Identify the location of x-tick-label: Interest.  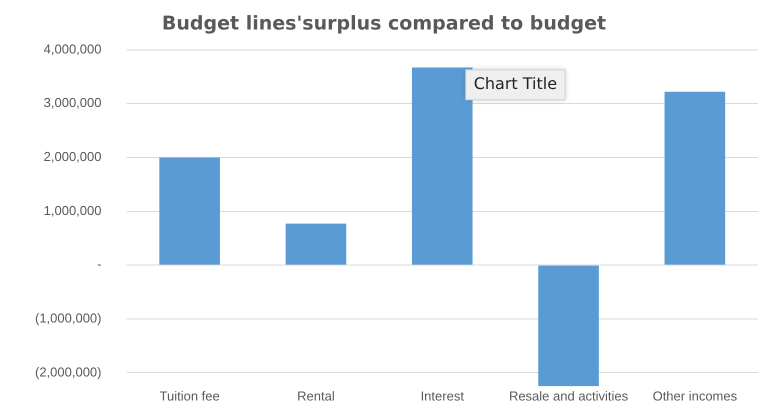
(442, 396).